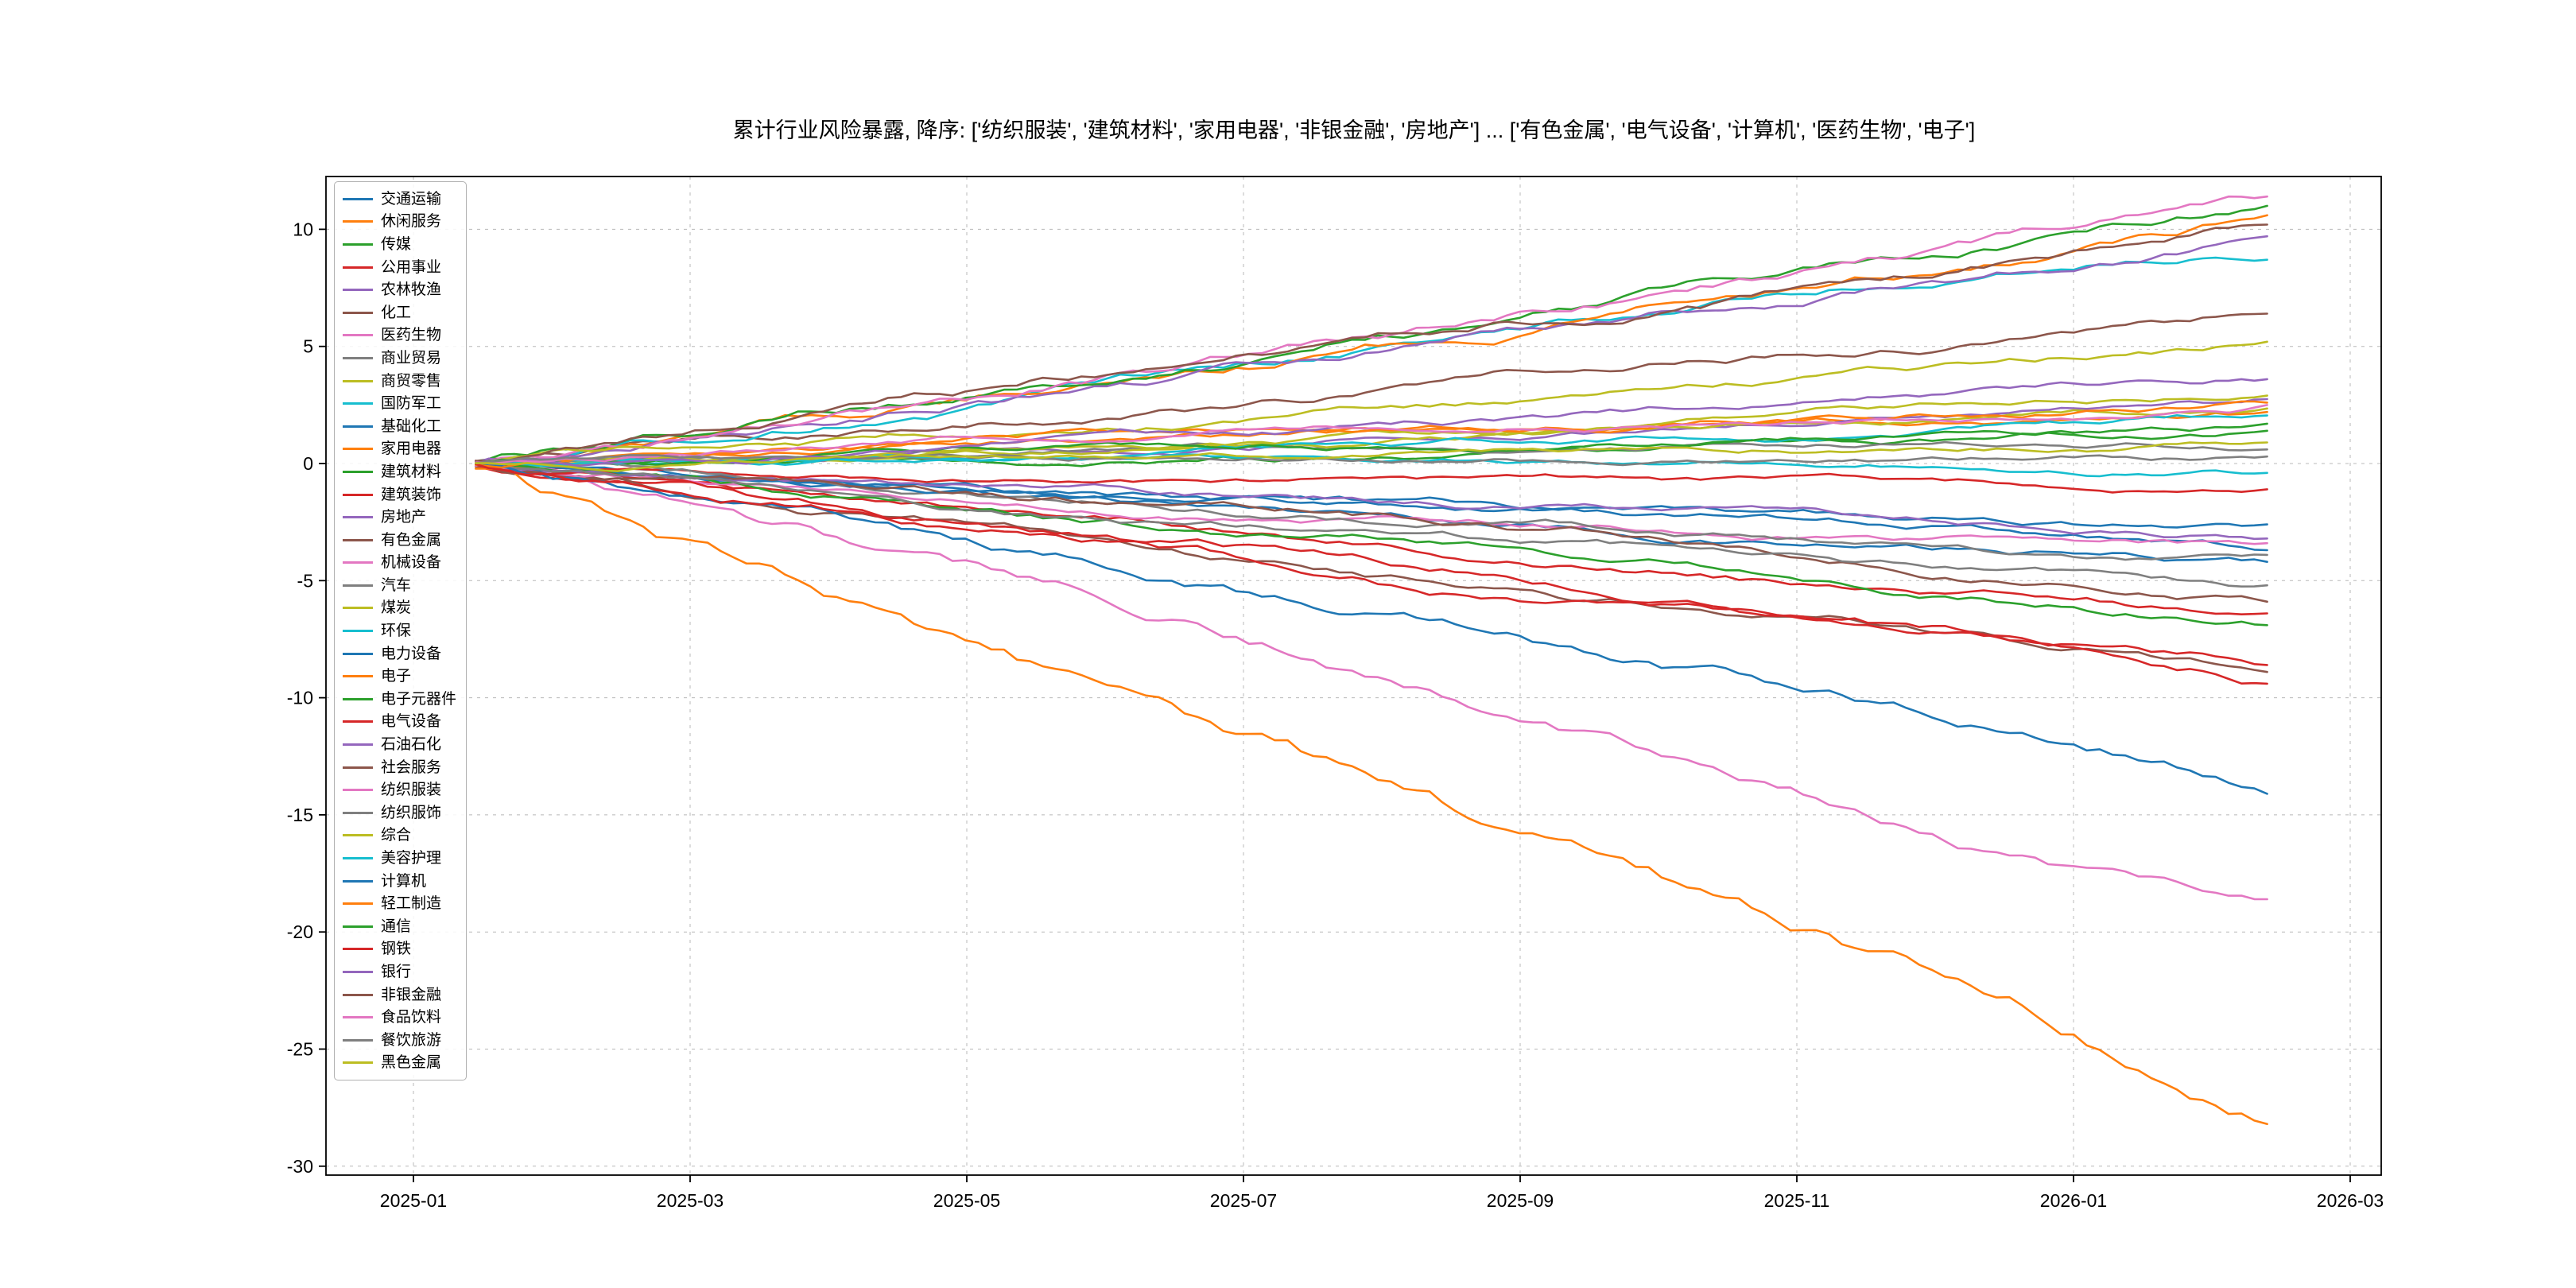 The width and height of the screenshot is (2576, 1288). What do you see at coordinates (400, 518) in the screenshot?
I see `legend-item: 房地产` at bounding box center [400, 518].